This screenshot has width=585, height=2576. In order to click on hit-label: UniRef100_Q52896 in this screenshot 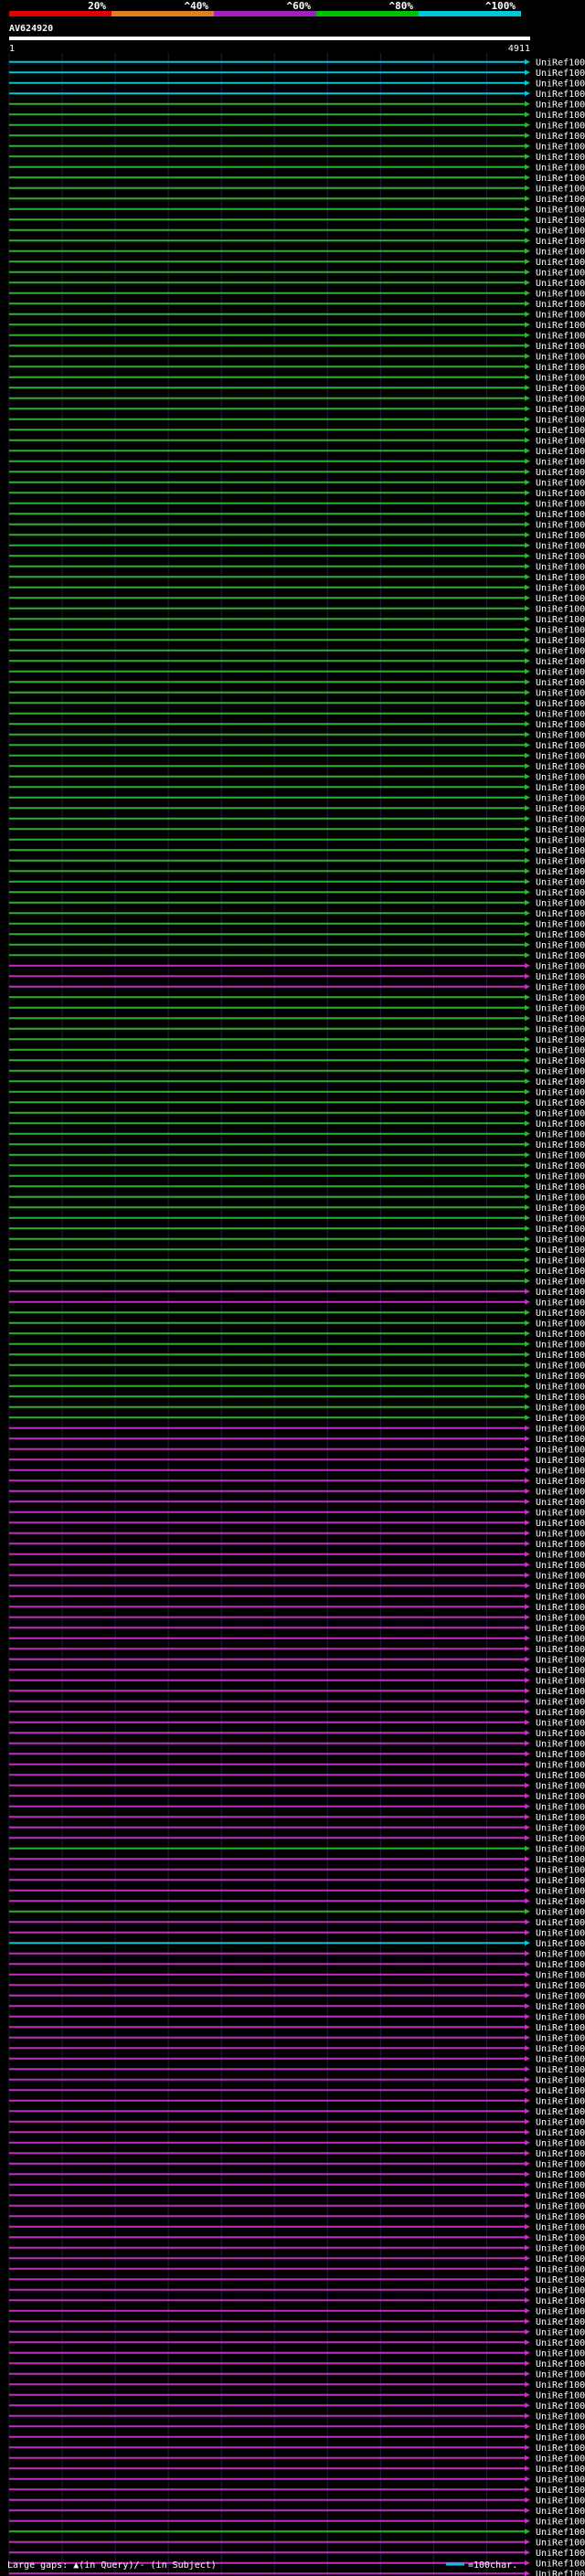, I will do `click(561, 2491)`.